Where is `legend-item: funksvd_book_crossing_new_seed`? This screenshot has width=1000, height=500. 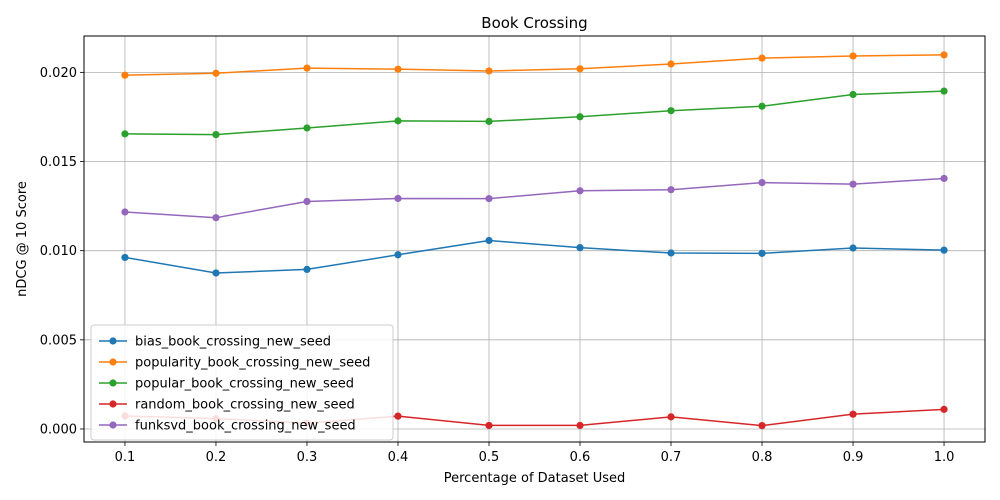 legend-item: funksvd_book_crossing_new_seed is located at coordinates (227, 426).